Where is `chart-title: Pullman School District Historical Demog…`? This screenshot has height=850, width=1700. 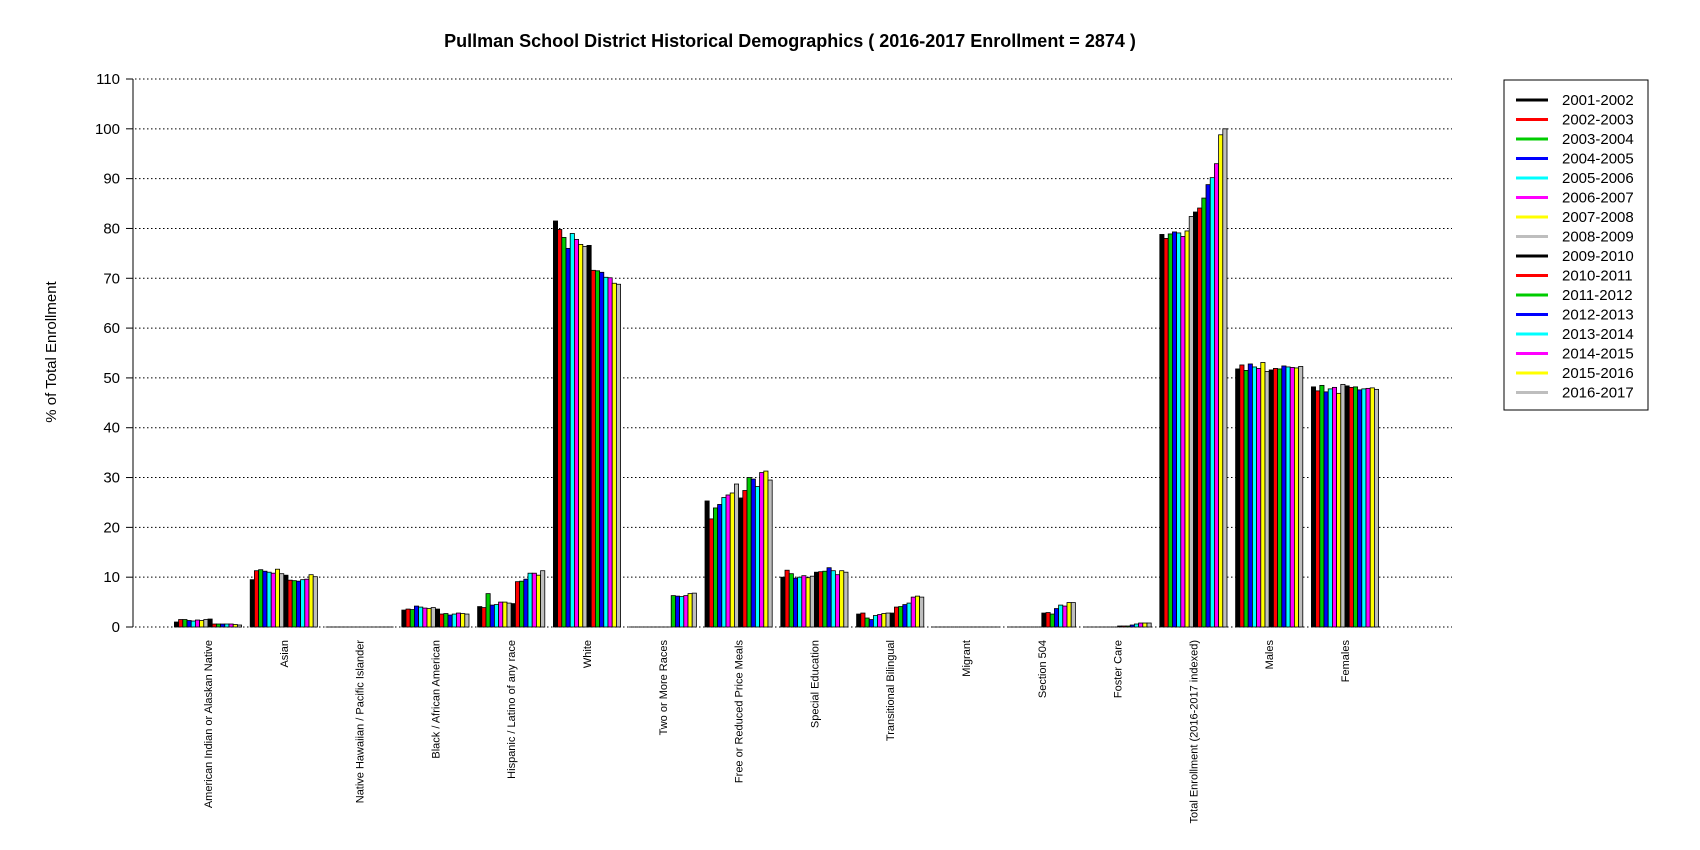
chart-title: Pullman School District Historical Demog… is located at coordinates (790, 41).